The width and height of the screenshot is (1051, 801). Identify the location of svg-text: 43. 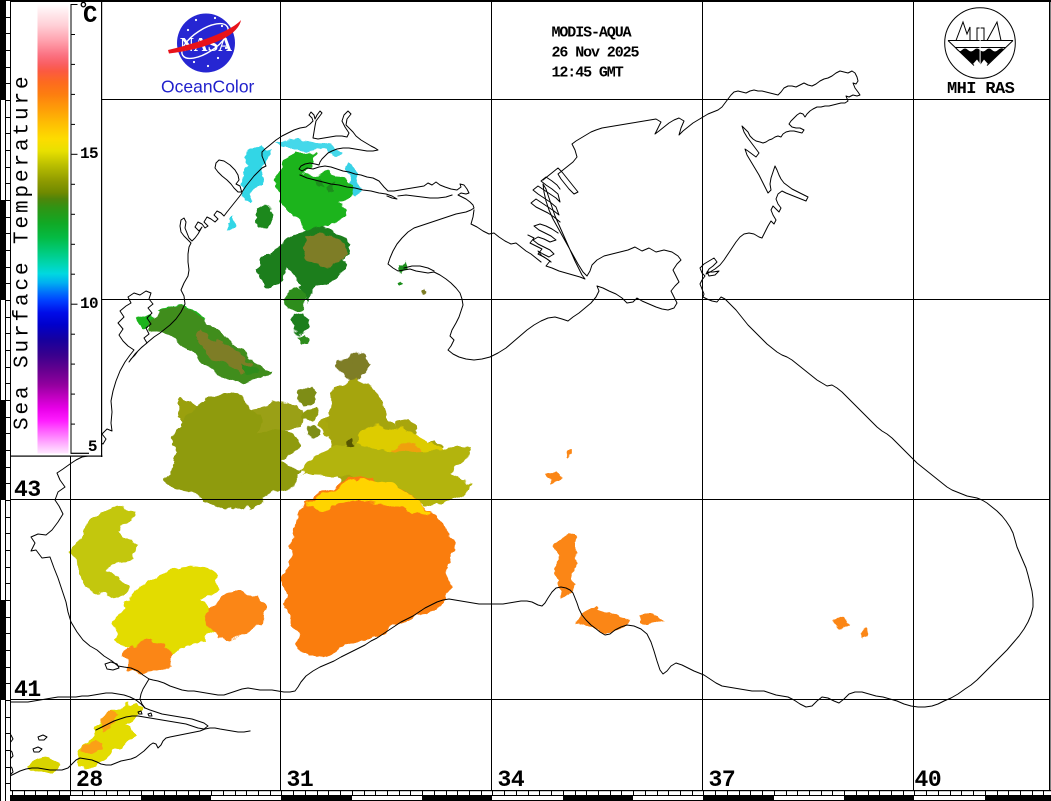
(27, 490).